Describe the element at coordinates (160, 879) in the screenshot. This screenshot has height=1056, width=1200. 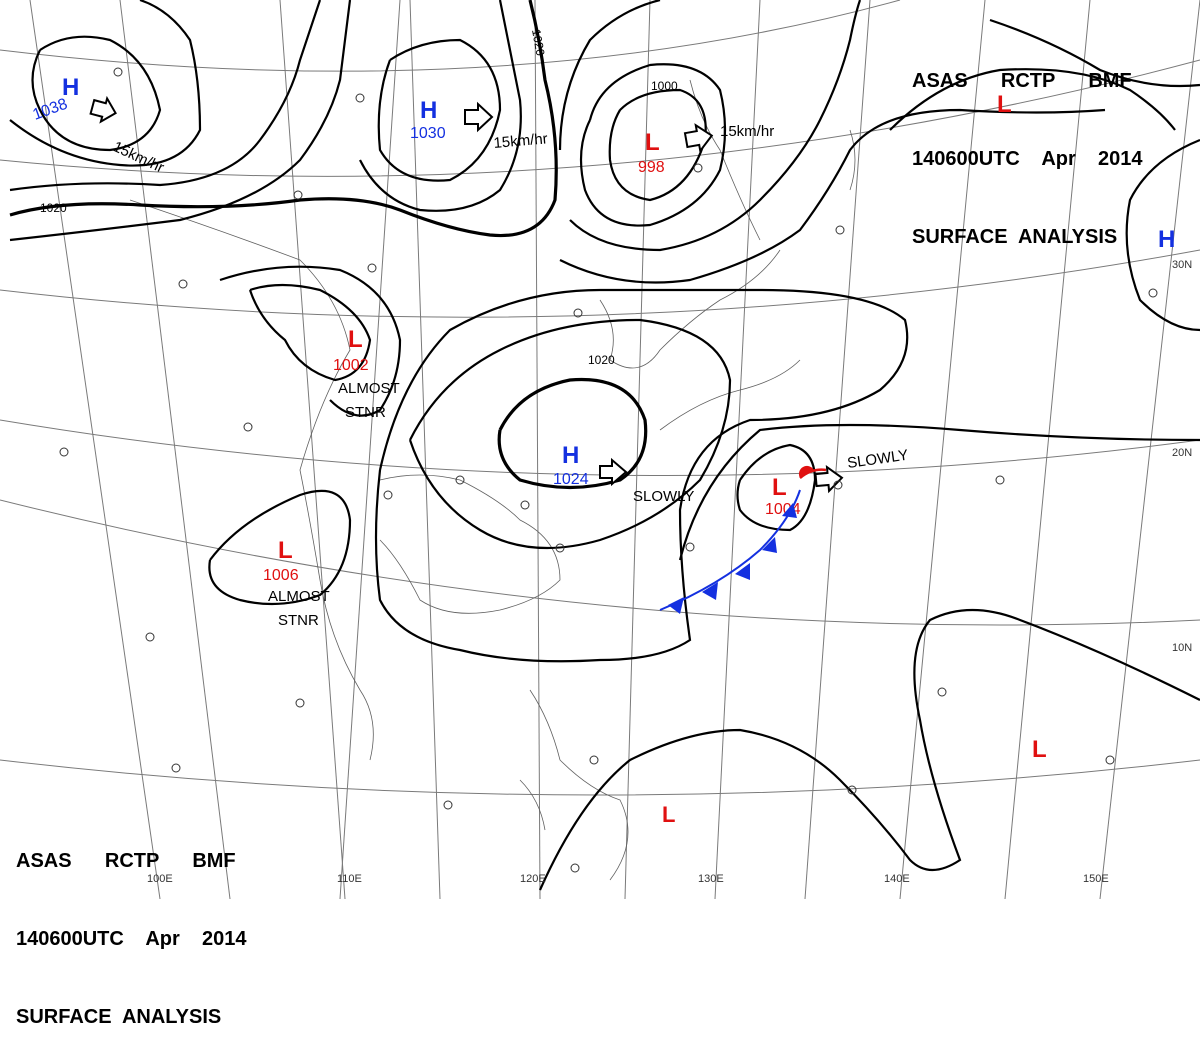
I see `lon-label: 100E` at that location.